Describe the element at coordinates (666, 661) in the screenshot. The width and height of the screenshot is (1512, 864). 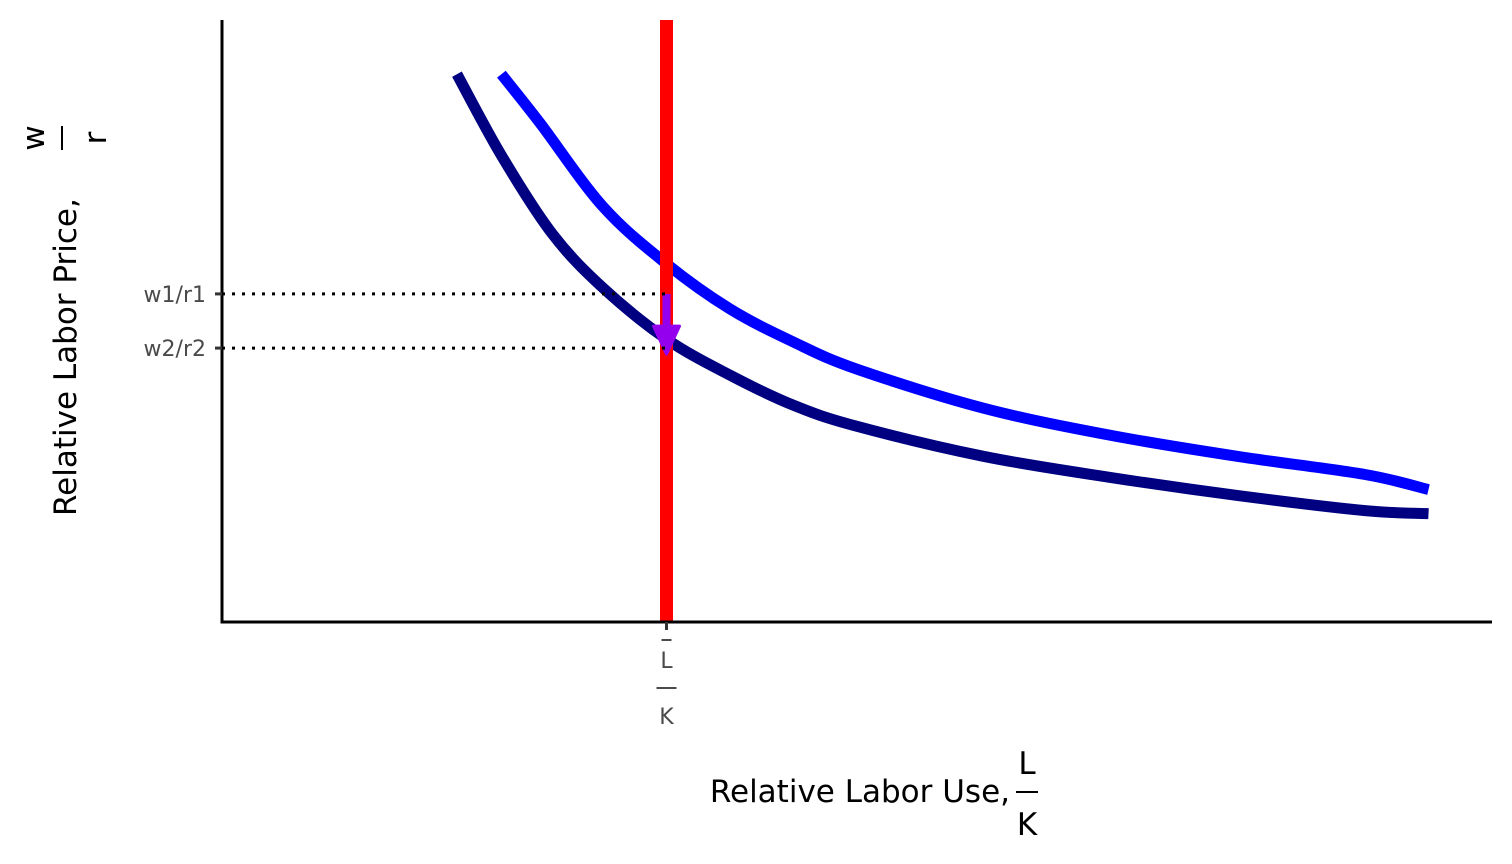
I see `x-tick-numerator: L` at that location.